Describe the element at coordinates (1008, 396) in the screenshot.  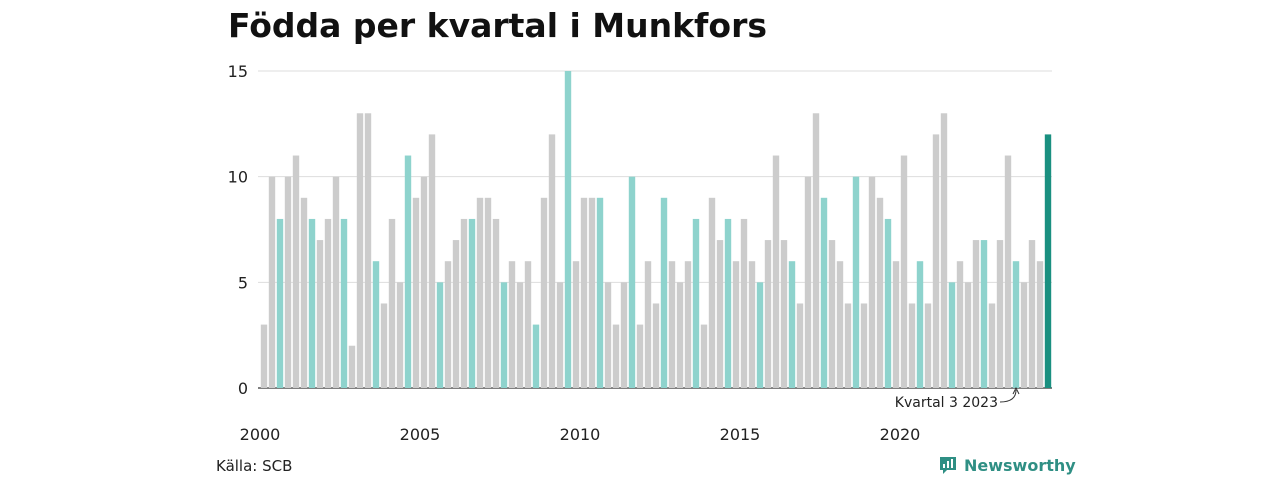
I see `annotation-arrow` at that location.